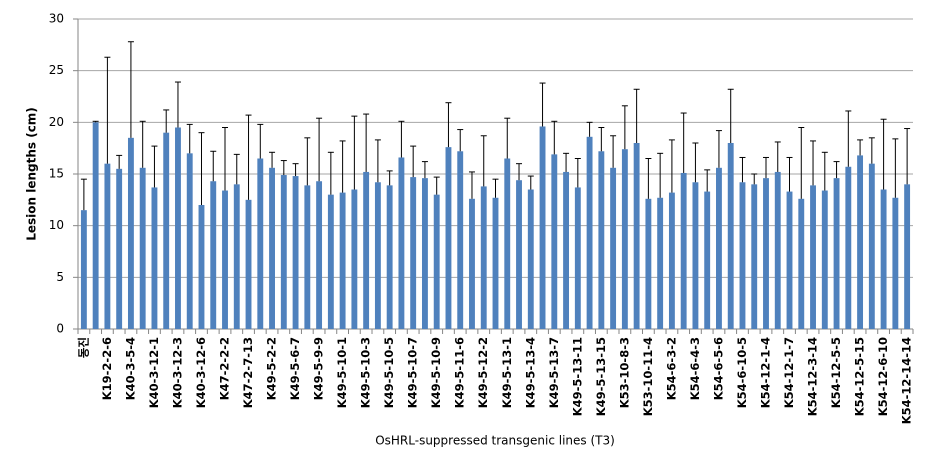 The width and height of the screenshot is (928, 471). What do you see at coordinates (56, 225) in the screenshot?
I see `y-tick-label: 10` at bounding box center [56, 225].